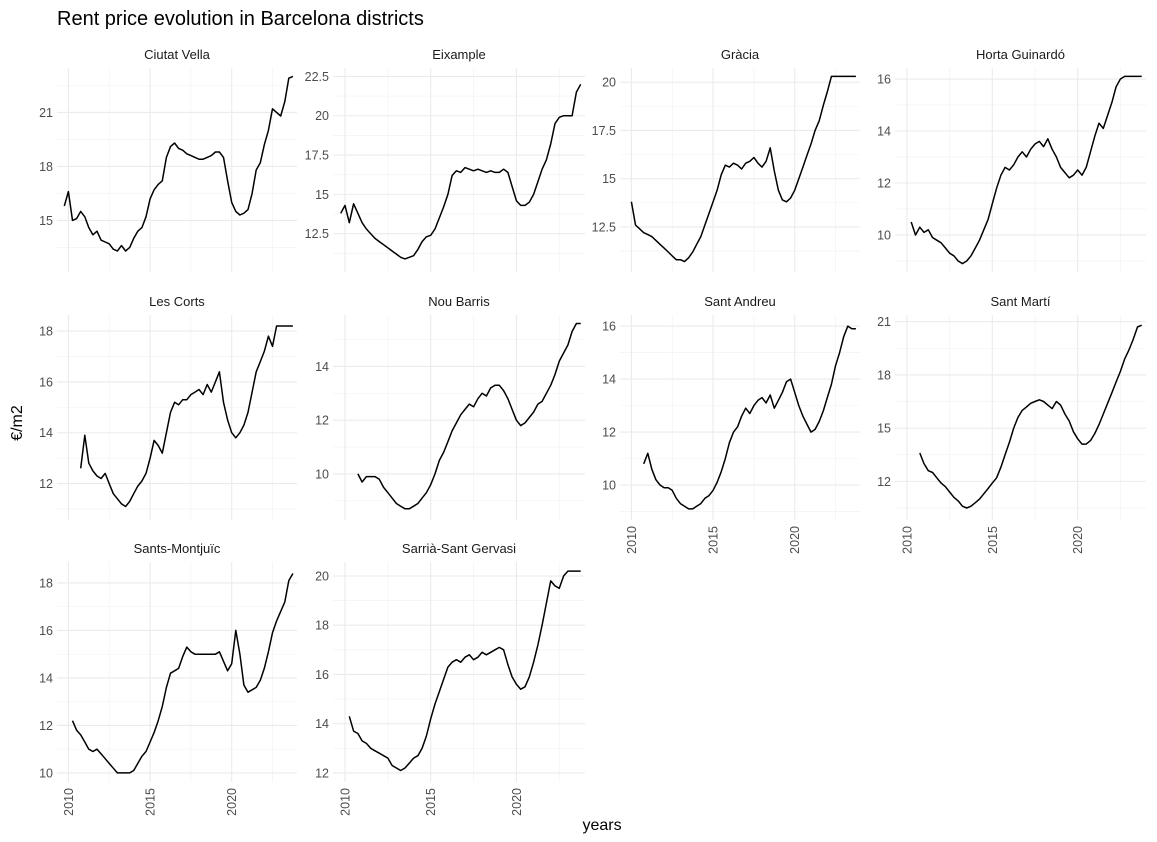  Describe the element at coordinates (182, 673) in the screenshot. I see `series-line-sants-montjuic` at that location.